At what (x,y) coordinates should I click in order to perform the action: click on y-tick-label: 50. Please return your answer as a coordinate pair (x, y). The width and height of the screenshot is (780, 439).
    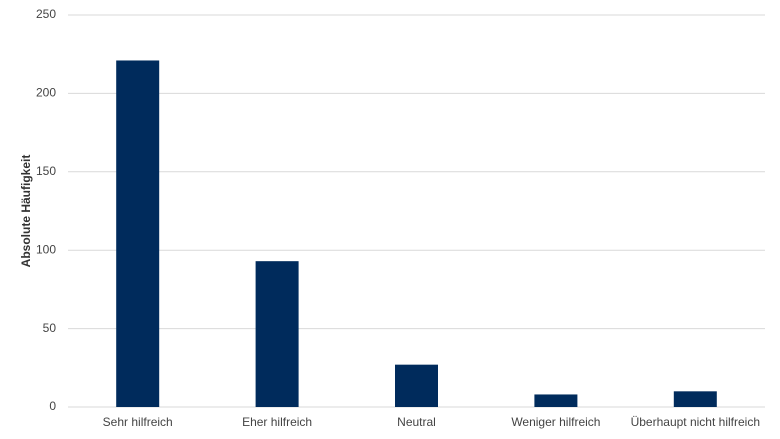
    Looking at the image, I should click on (50, 328).